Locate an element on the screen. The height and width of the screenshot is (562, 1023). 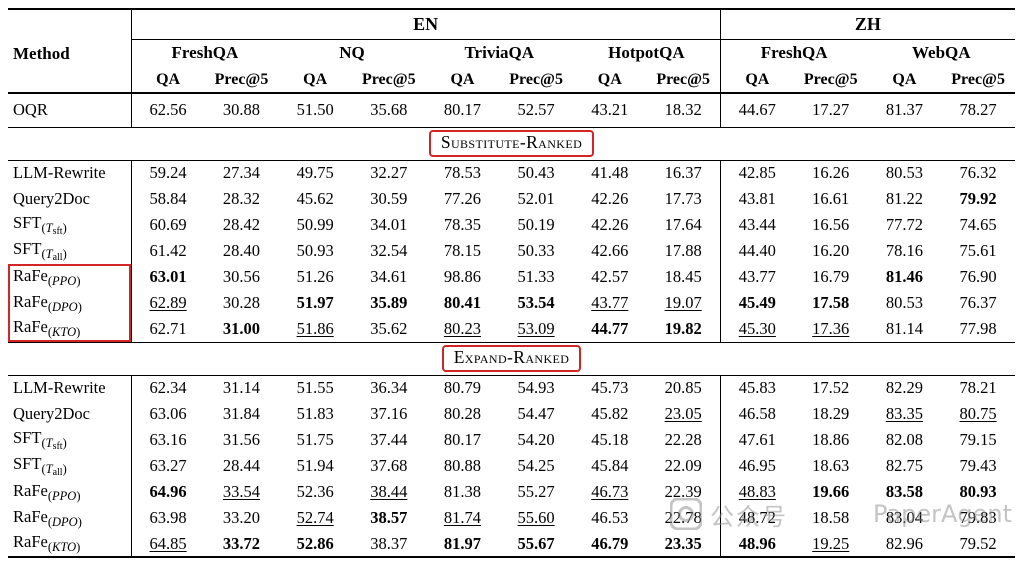
value-cell: 51.83 is located at coordinates (315, 413).